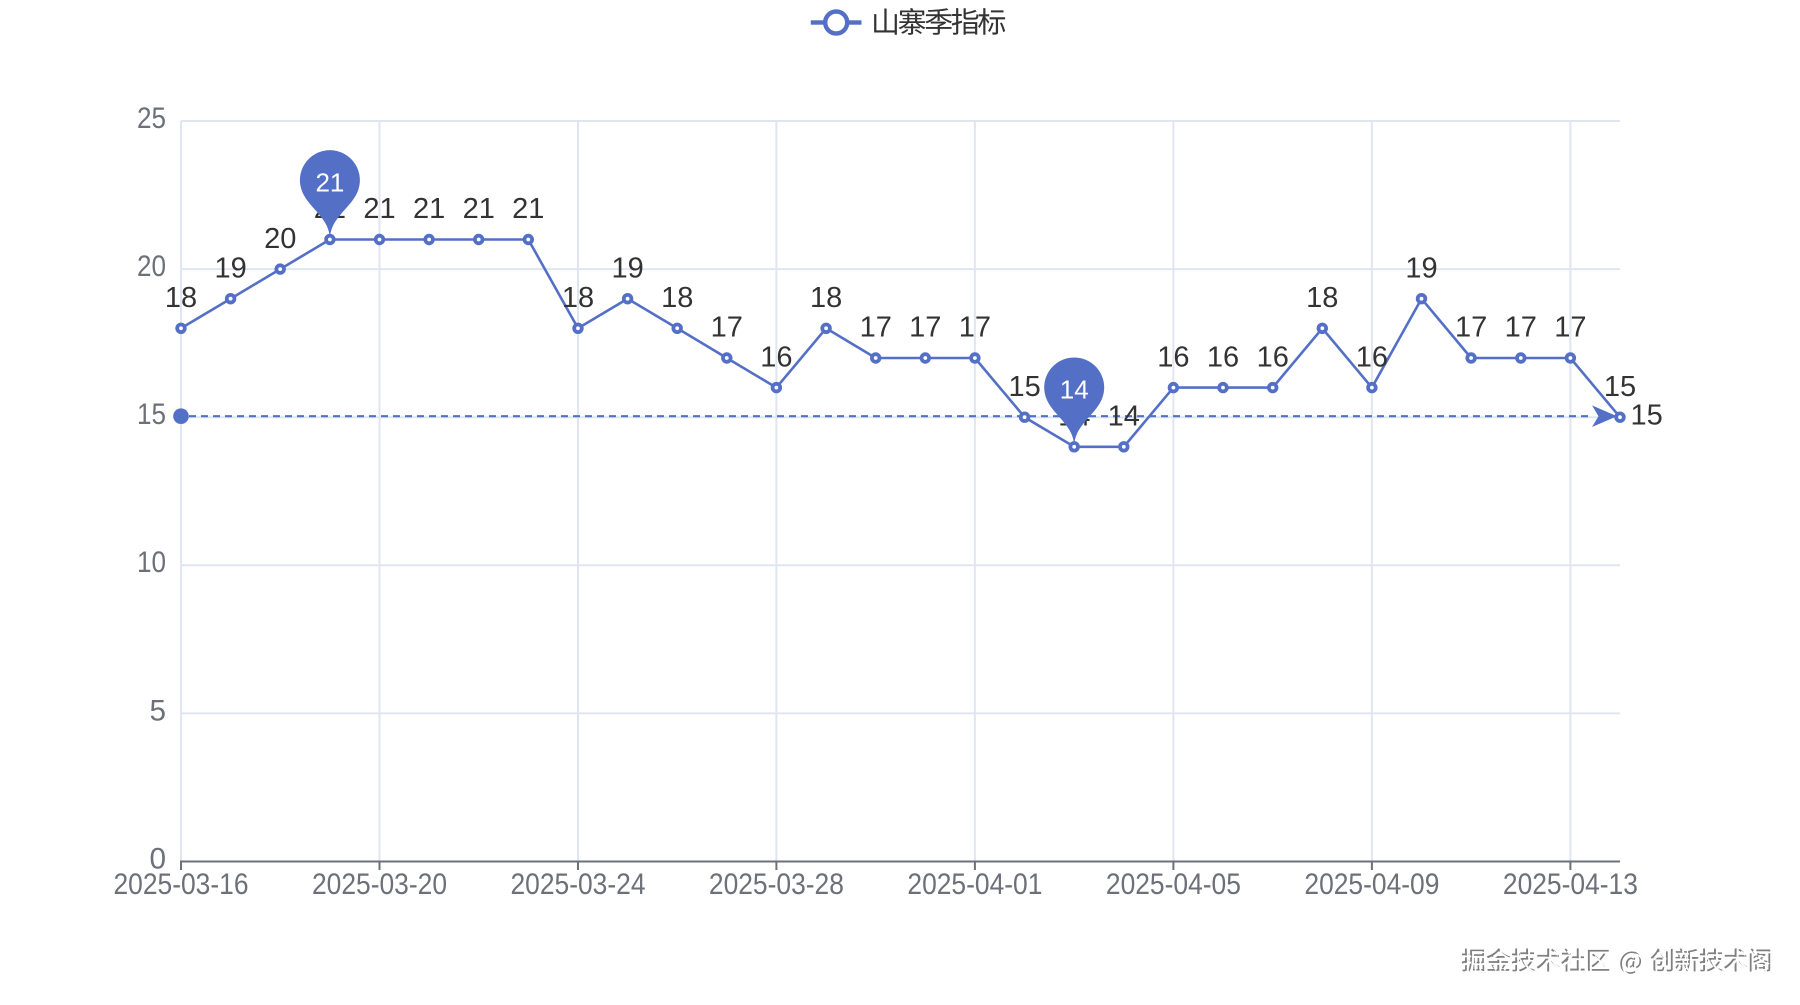 The height and width of the screenshot is (1005, 1800). Describe the element at coordinates (776, 884) in the screenshot. I see `svg-text: 2025-03-28` at that location.